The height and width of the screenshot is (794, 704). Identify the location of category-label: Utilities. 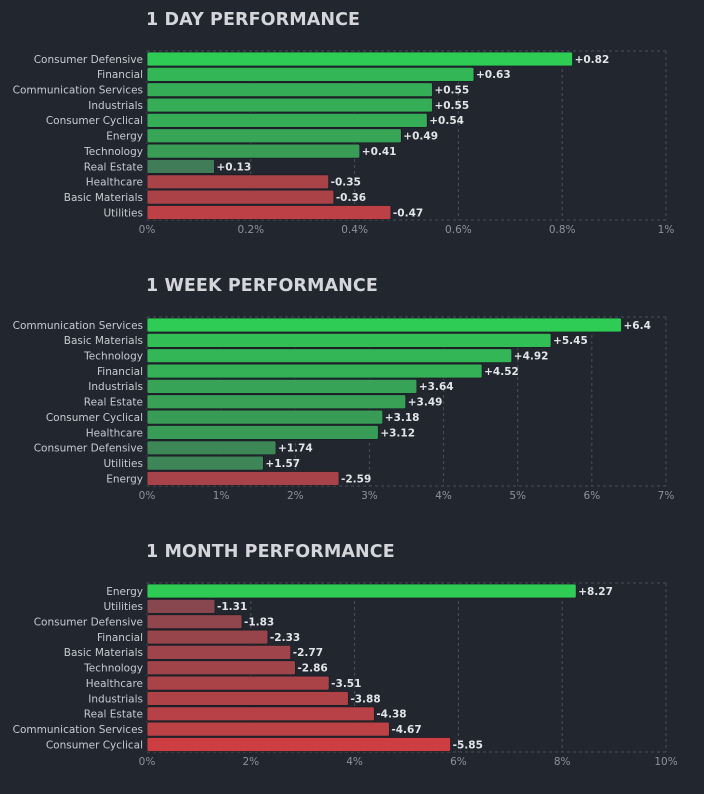
(123, 213).